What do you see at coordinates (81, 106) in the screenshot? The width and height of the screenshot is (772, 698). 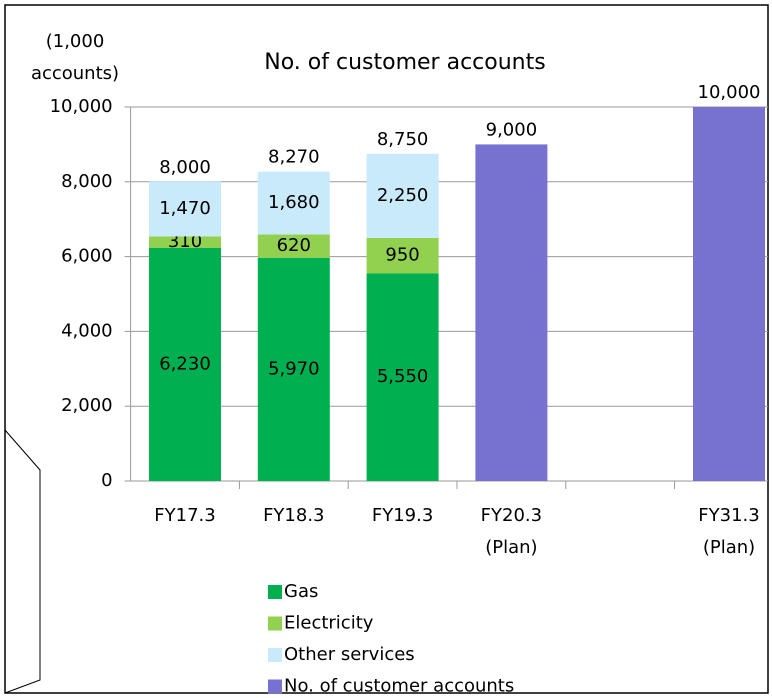 I see `y-tick-label: 10,000` at bounding box center [81, 106].